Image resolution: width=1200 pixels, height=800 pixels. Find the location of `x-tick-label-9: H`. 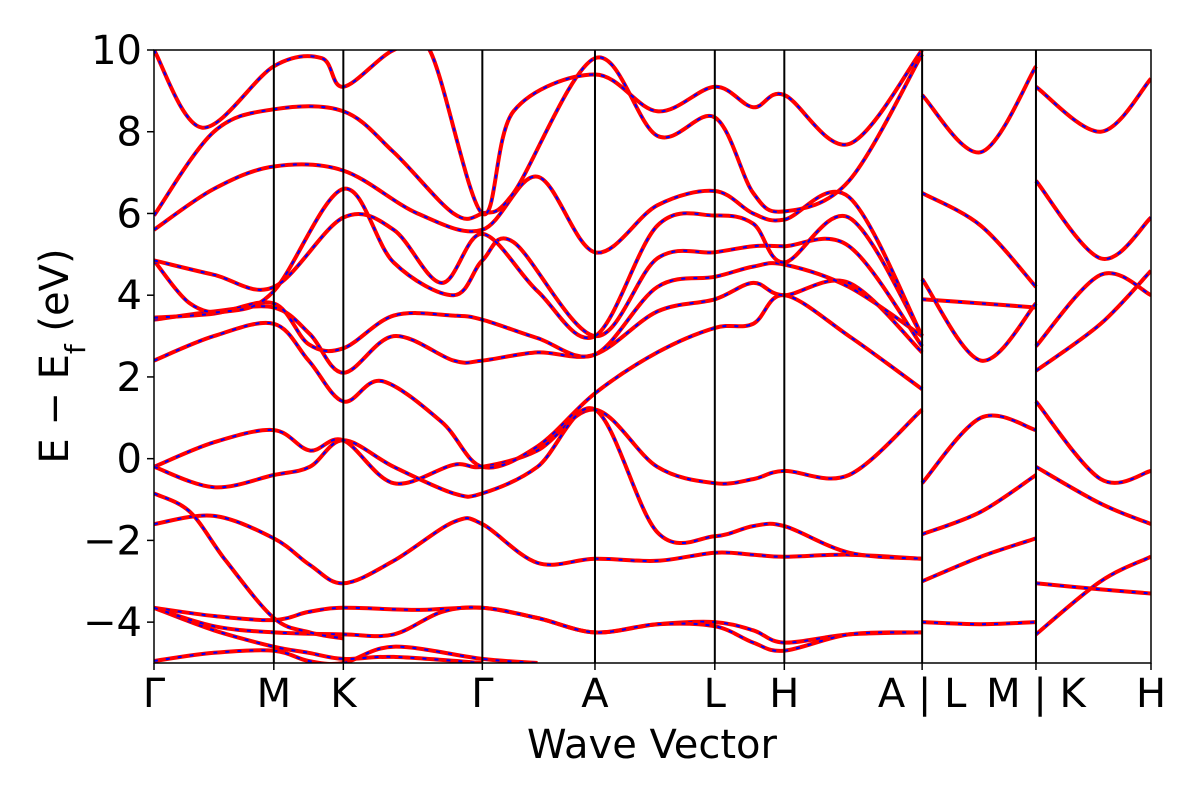

x-tick-label-9: H is located at coordinates (1151, 694).